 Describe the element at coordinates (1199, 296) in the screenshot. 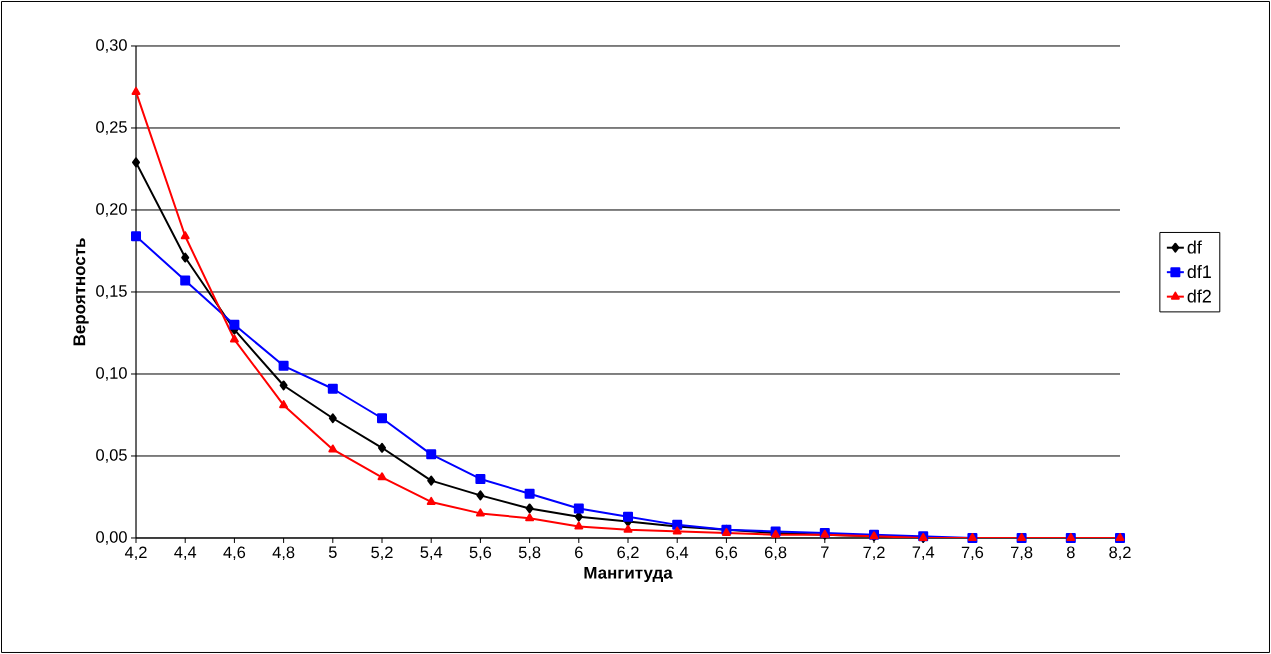

I see `legend-label: df2` at that location.